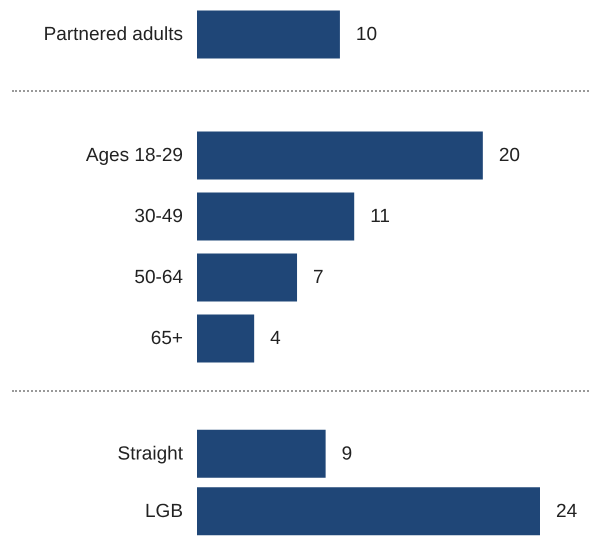  What do you see at coordinates (134, 155) in the screenshot?
I see `y-tick-label: Ages 18-29` at bounding box center [134, 155].